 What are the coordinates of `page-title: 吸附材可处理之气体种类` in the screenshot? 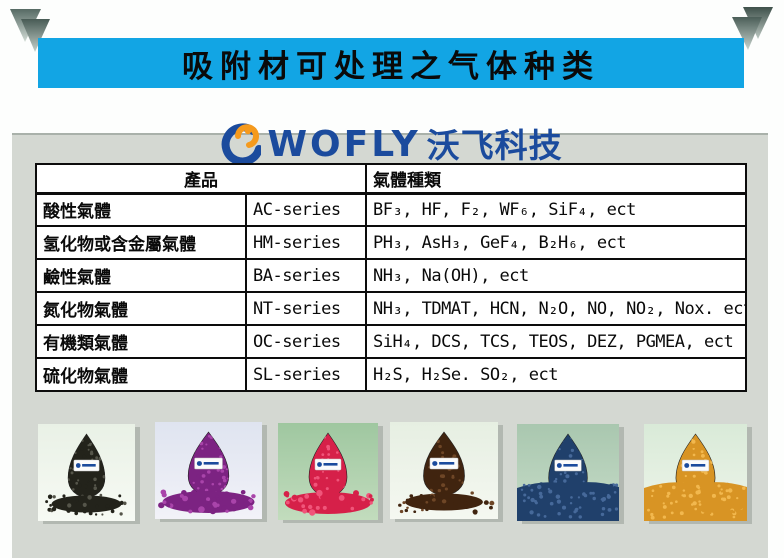 It's located at (391, 66).